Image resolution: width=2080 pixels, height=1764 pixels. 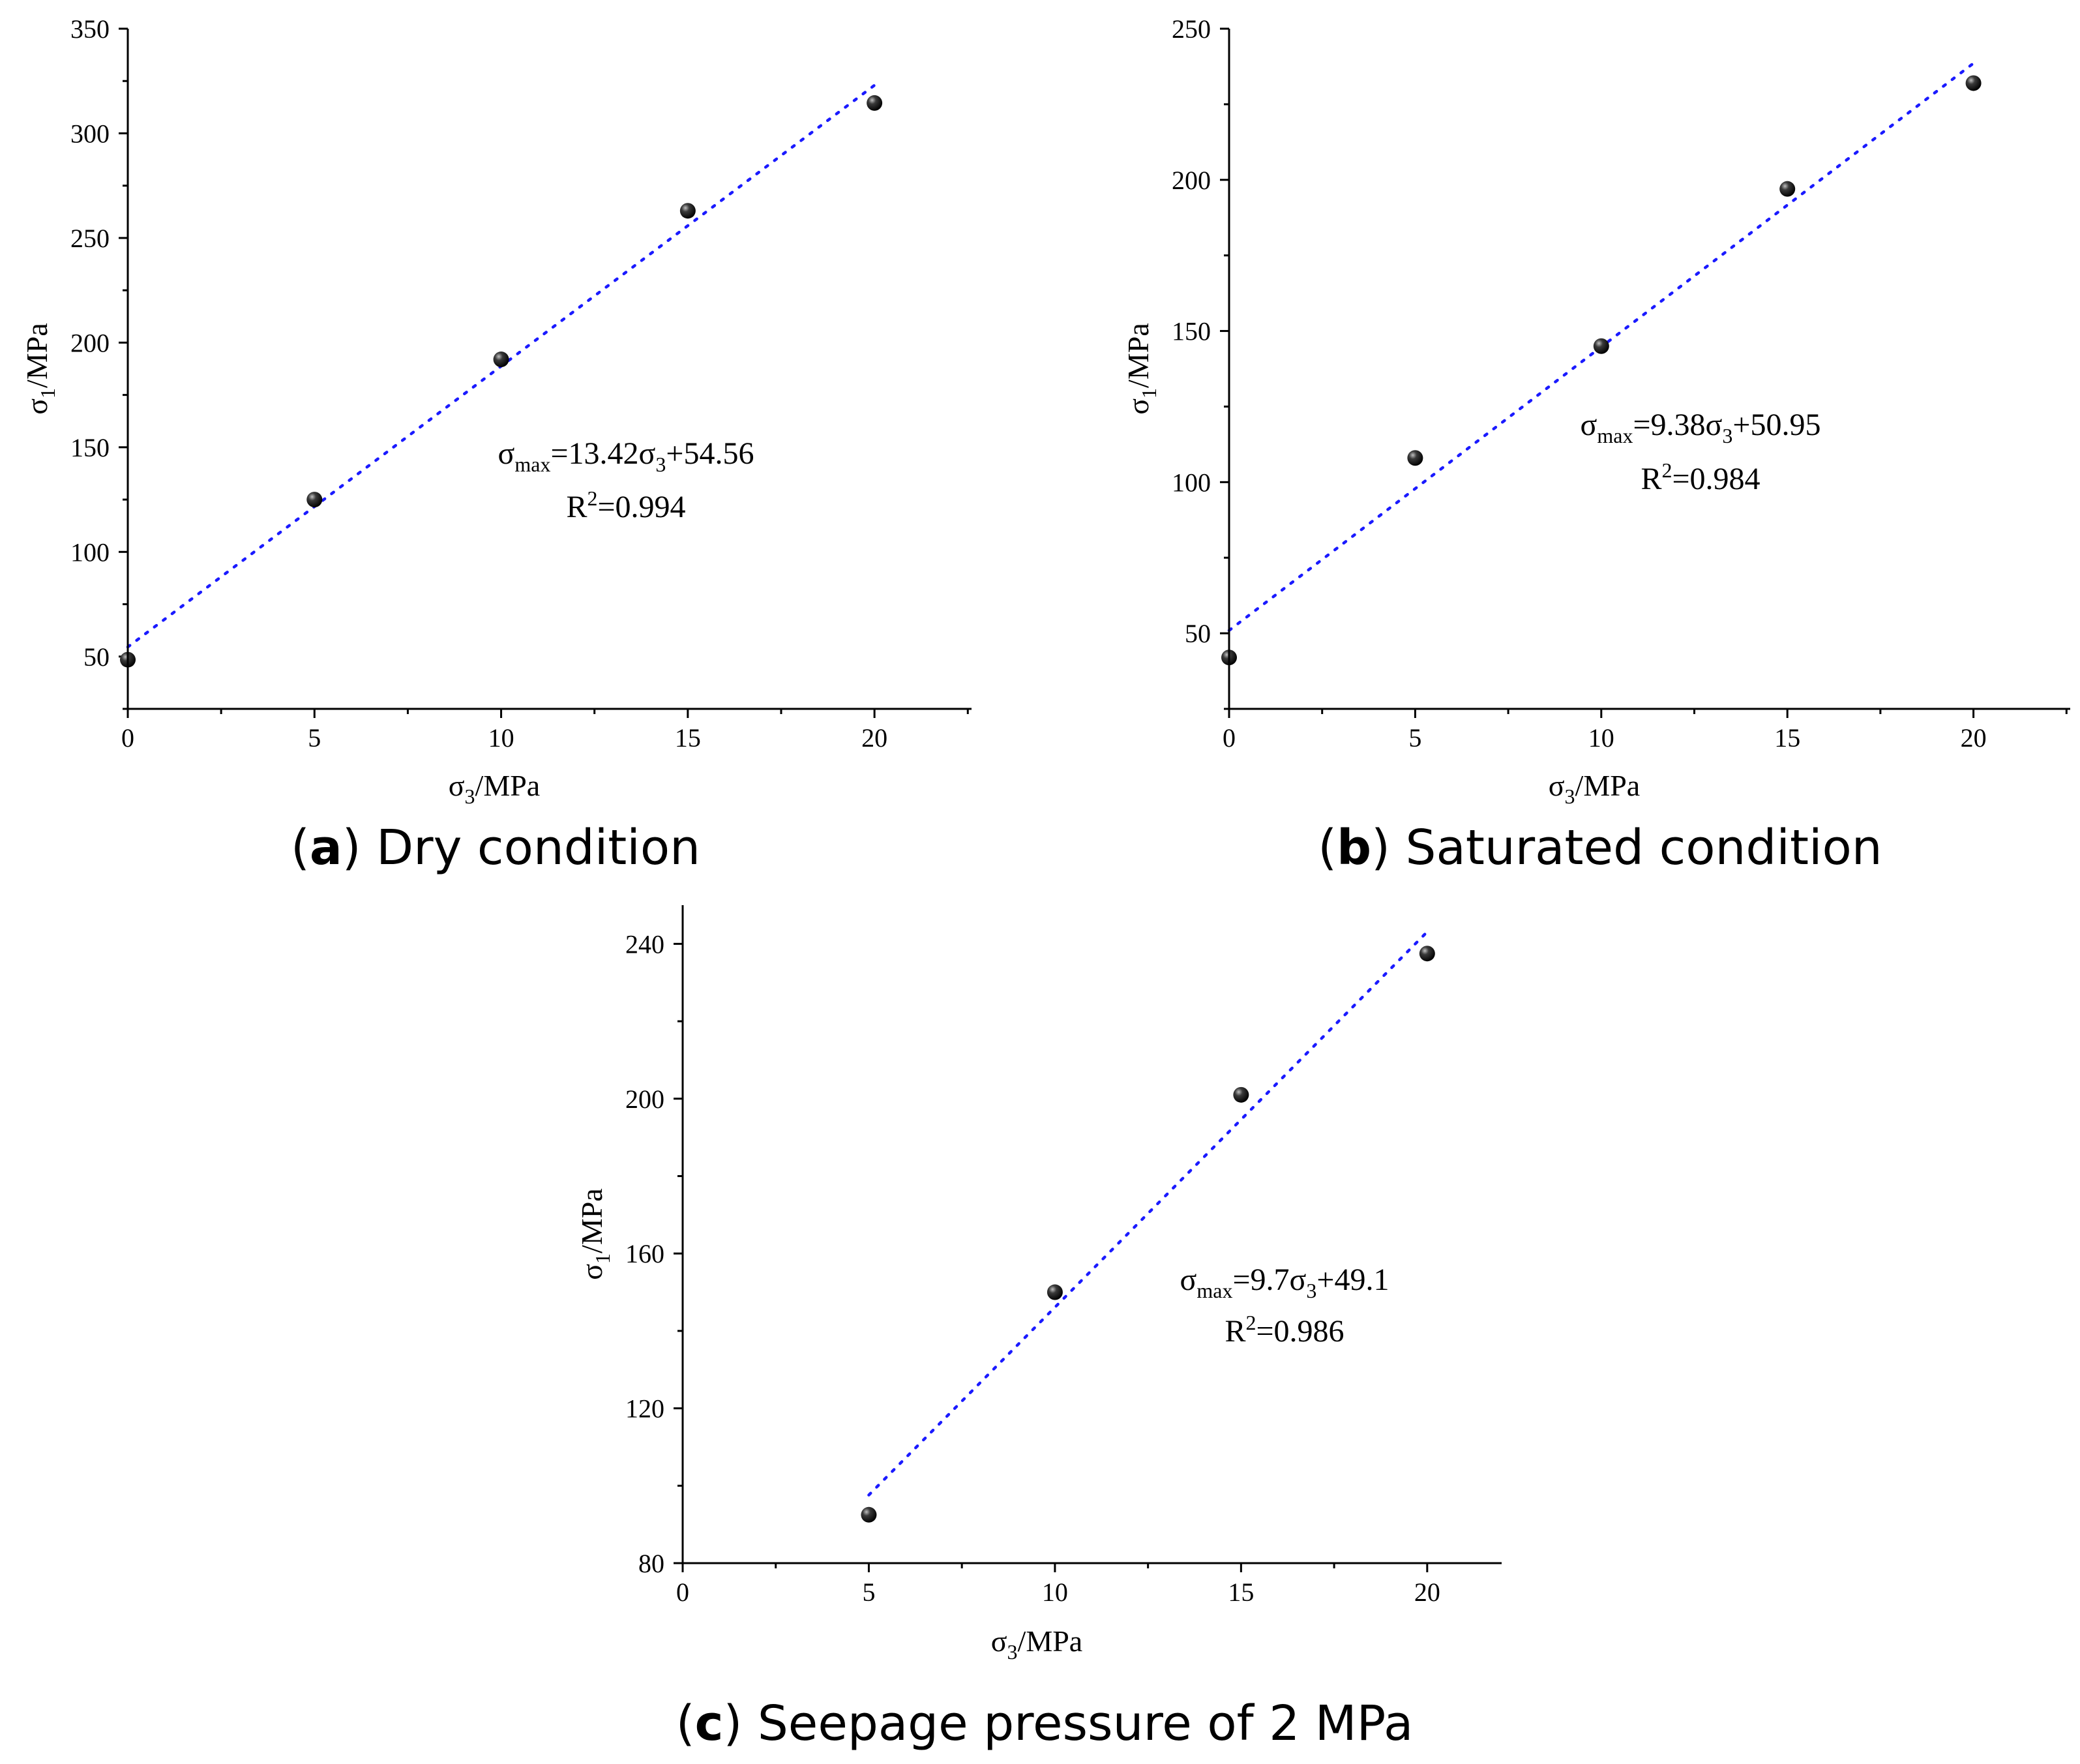 I want to click on panel-c-r2-value: =0.986, so click(x=1300, y=1331).